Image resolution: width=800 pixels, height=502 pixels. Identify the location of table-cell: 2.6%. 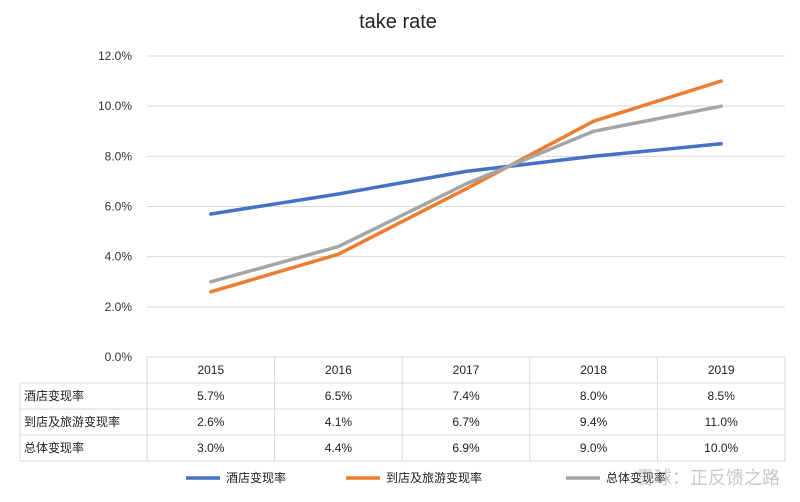
(211, 422).